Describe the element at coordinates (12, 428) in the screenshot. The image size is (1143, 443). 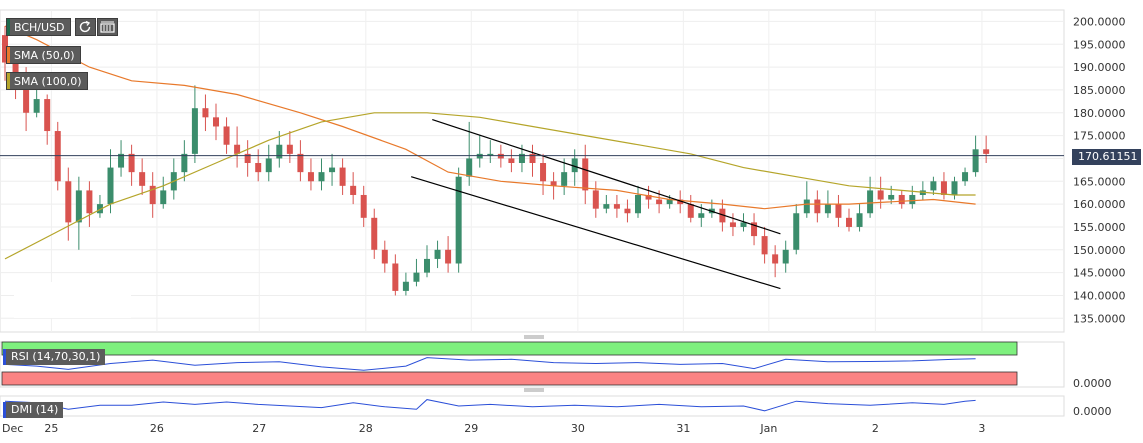
I see `x-tick-label: Dec` at that location.